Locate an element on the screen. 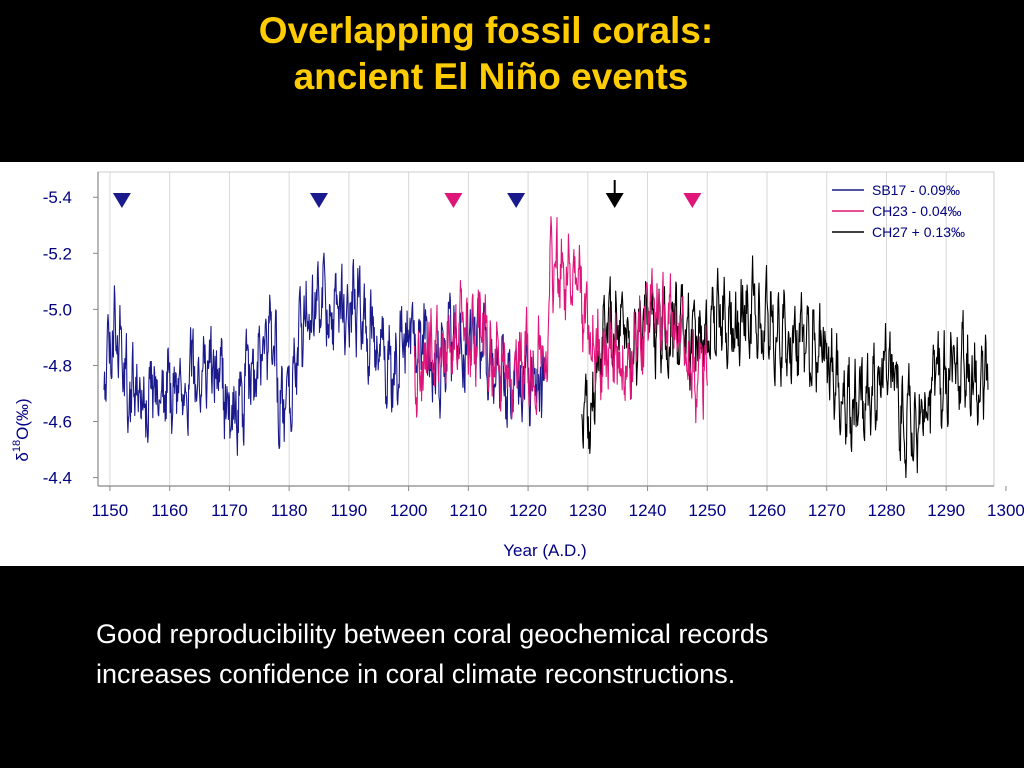  x-tick-label: 1270 is located at coordinates (827, 510).